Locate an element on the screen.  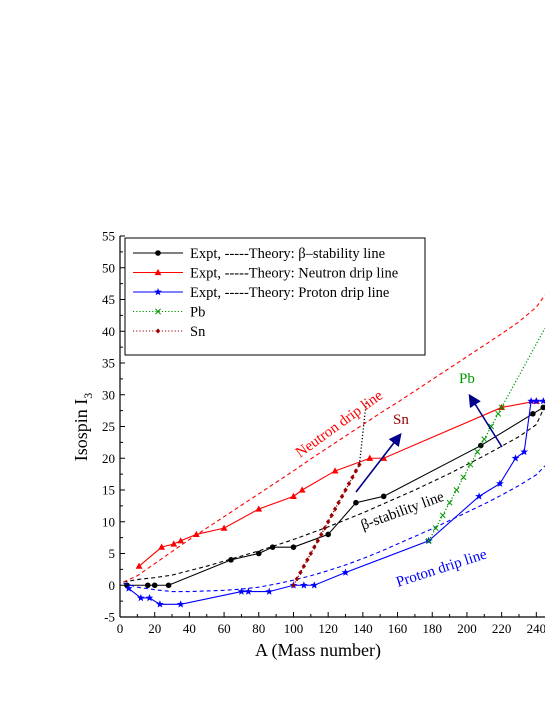
series-proton-drip-line-theory is located at coordinates (334, 529).